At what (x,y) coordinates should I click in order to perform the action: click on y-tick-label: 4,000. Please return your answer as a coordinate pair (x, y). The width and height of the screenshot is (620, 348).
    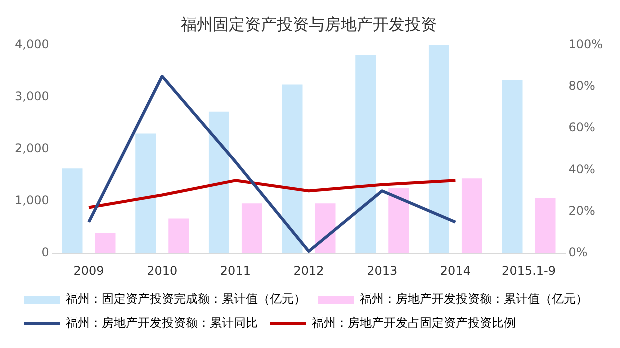
    Looking at the image, I should click on (32, 44).